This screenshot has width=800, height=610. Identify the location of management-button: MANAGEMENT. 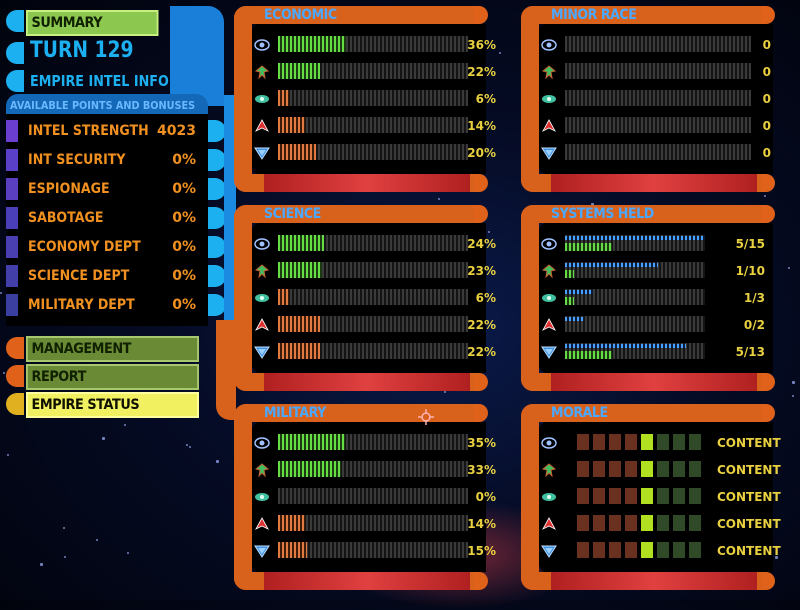
(112, 349).